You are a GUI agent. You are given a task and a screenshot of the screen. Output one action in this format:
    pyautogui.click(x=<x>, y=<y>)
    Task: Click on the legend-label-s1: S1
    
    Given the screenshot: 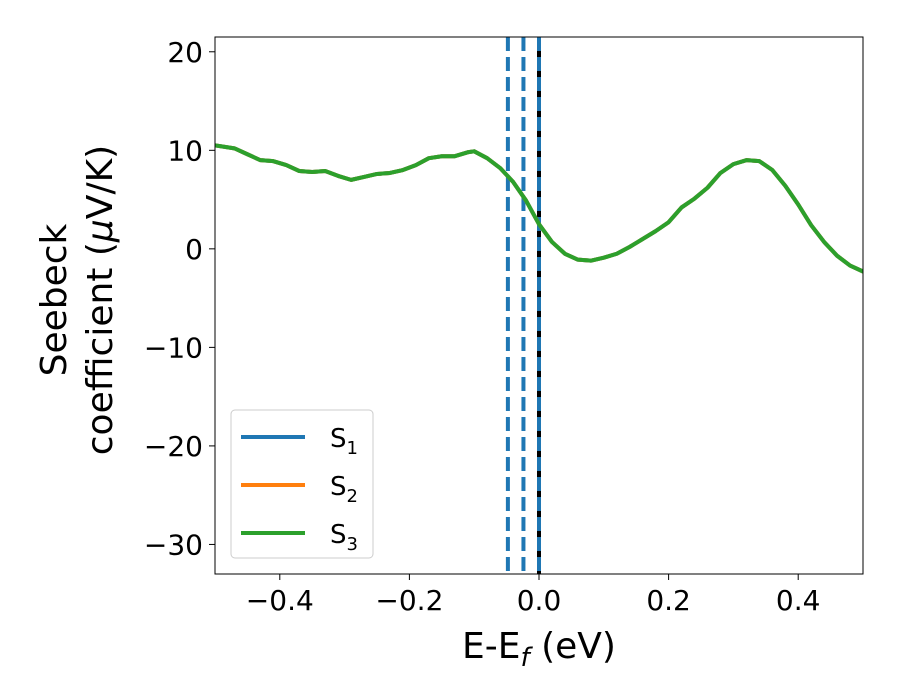 What is the action you would take?
    pyautogui.click(x=344, y=441)
    